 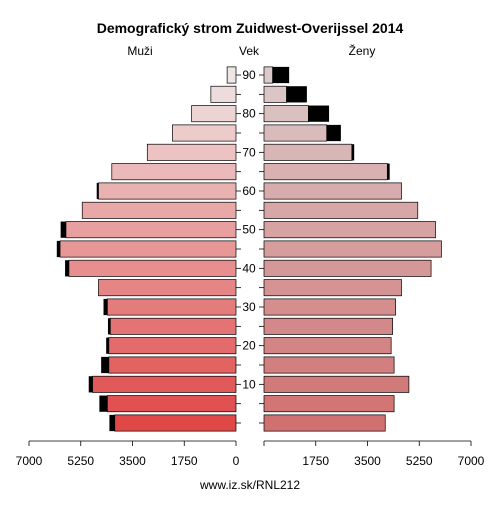 What do you see at coordinates (249, 230) in the screenshot?
I see `age-tick-label: 50` at bounding box center [249, 230].